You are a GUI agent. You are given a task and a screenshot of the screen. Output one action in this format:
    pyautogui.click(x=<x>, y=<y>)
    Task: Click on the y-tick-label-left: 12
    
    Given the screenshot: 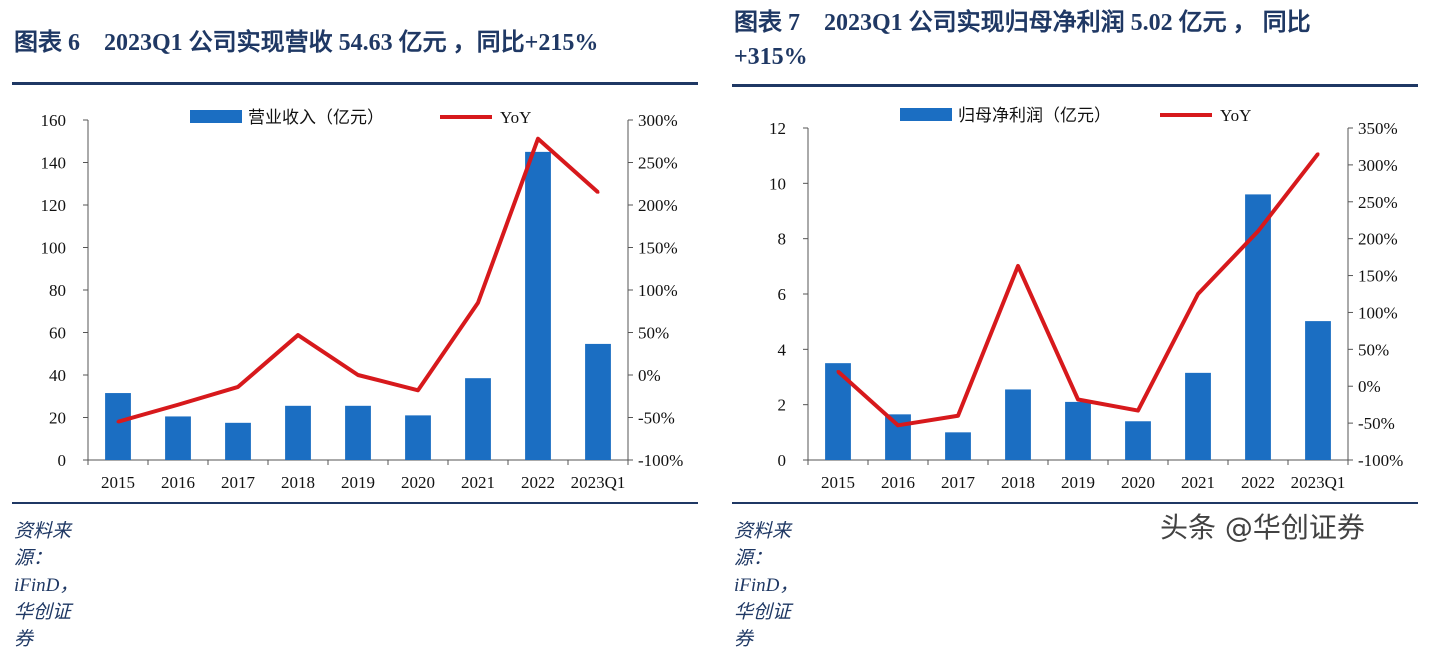 What is the action you would take?
    pyautogui.click(x=777, y=128)
    